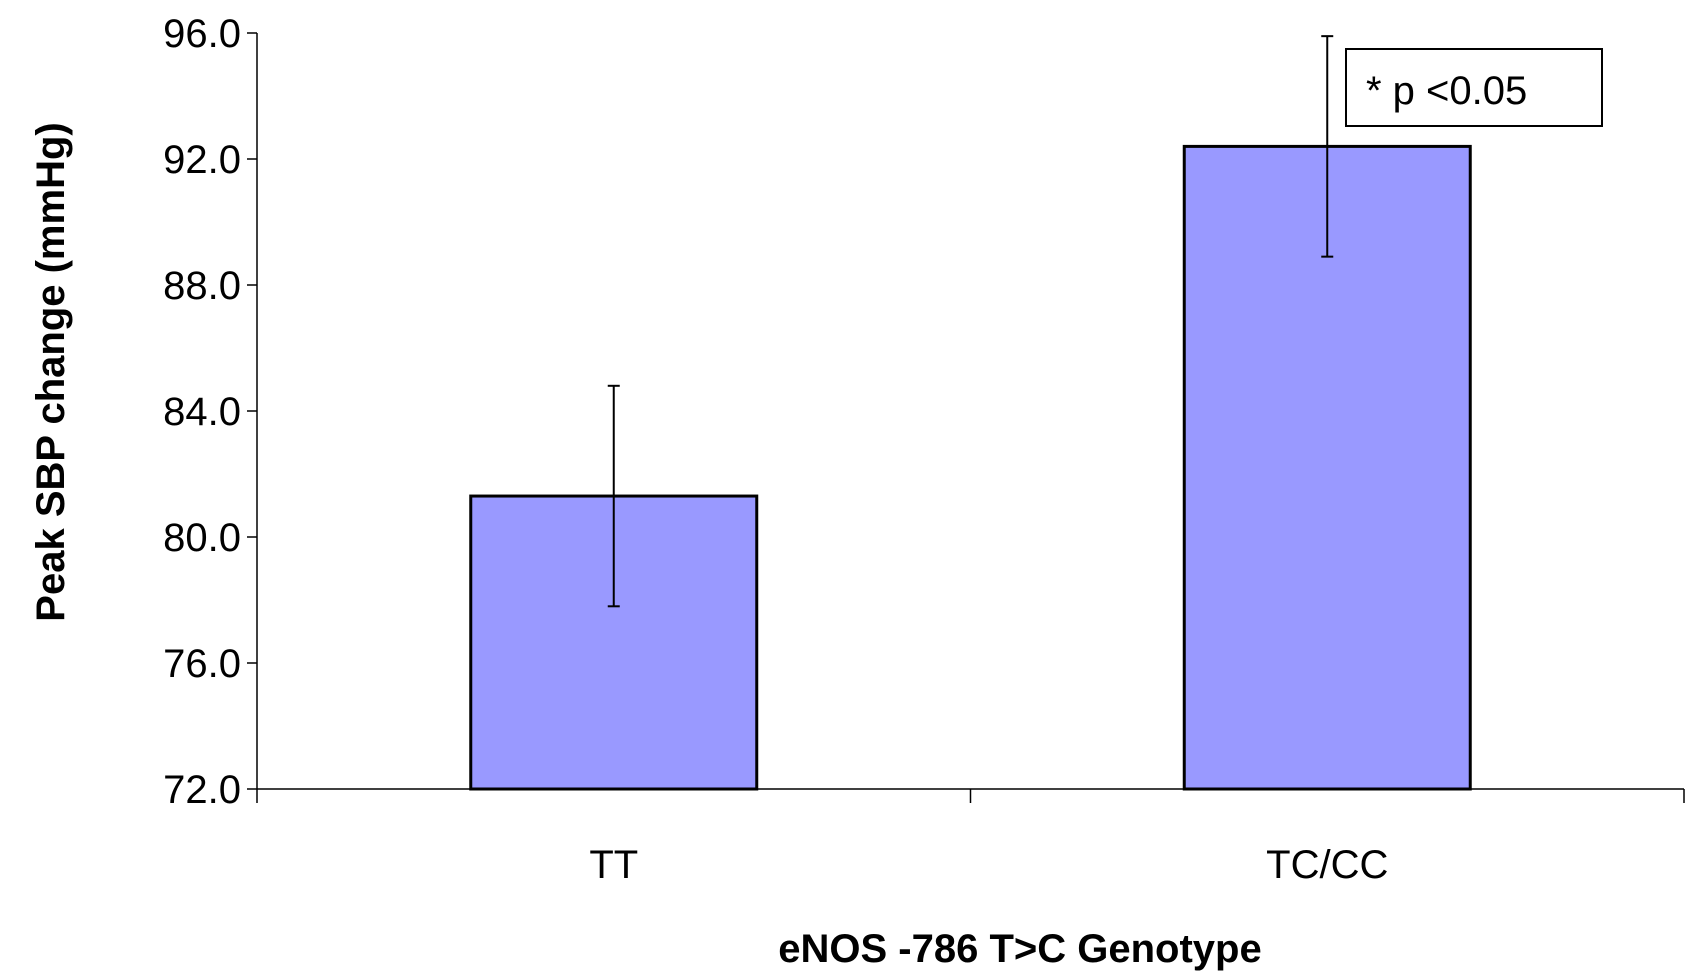  What do you see at coordinates (202, 412) in the screenshot?
I see `y-tick-label: 84.0` at bounding box center [202, 412].